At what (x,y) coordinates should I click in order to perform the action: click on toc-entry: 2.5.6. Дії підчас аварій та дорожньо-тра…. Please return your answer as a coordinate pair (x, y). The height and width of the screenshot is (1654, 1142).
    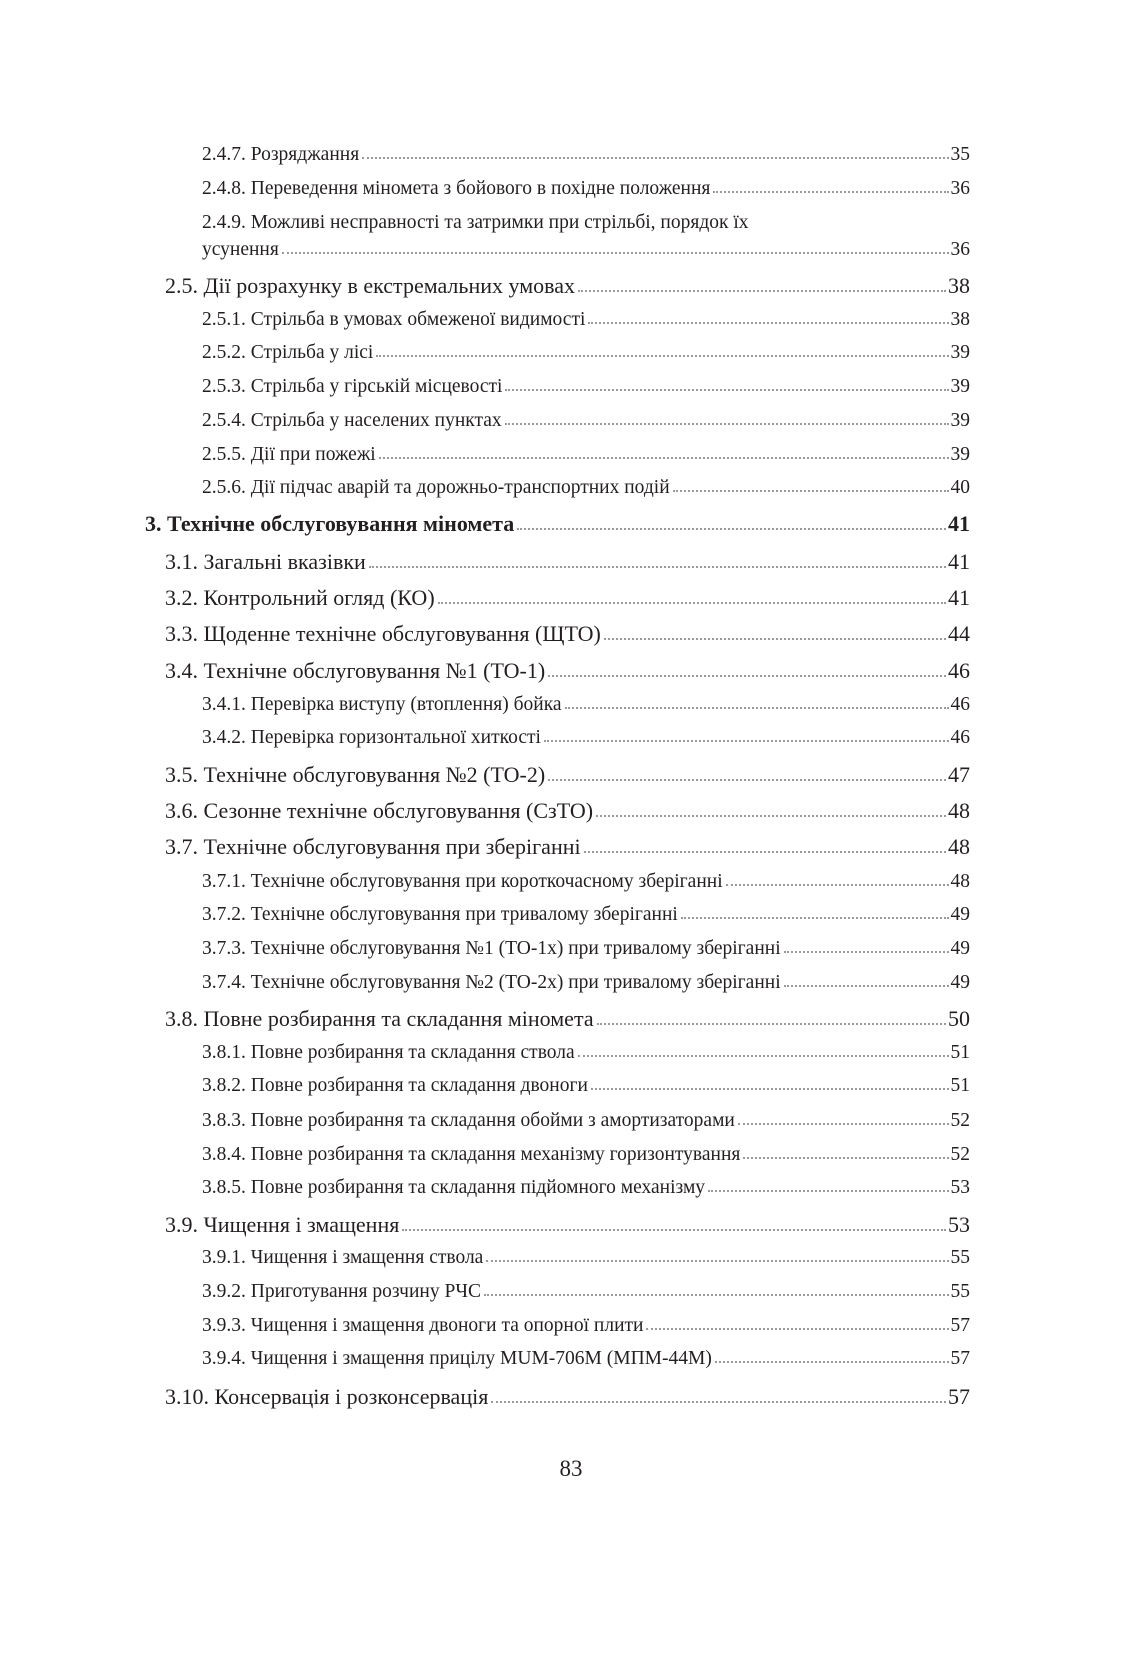
    Looking at the image, I should click on (586, 488).